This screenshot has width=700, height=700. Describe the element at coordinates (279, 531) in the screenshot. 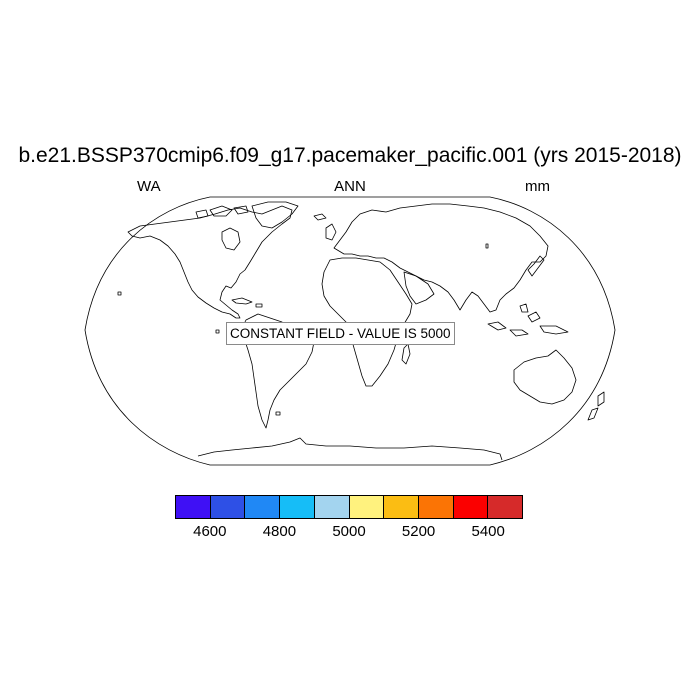

I see `colorbar-tick-label: 4800` at that location.